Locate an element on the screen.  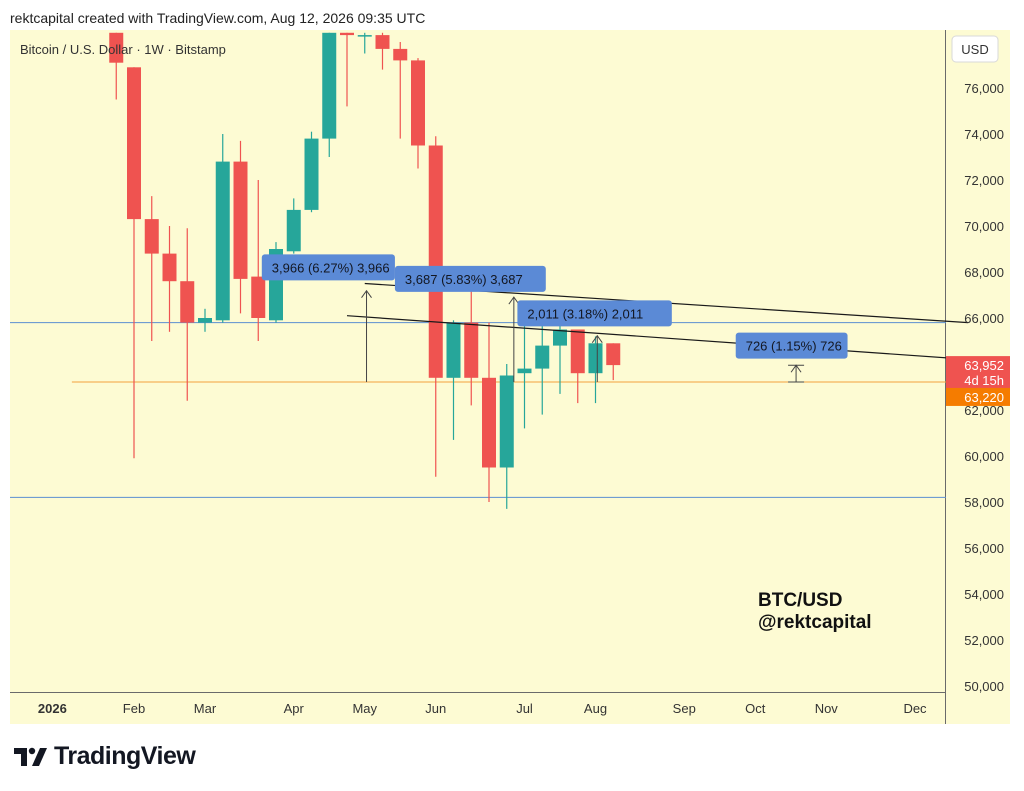
x-axis-label: Oct is located at coordinates (755, 708).